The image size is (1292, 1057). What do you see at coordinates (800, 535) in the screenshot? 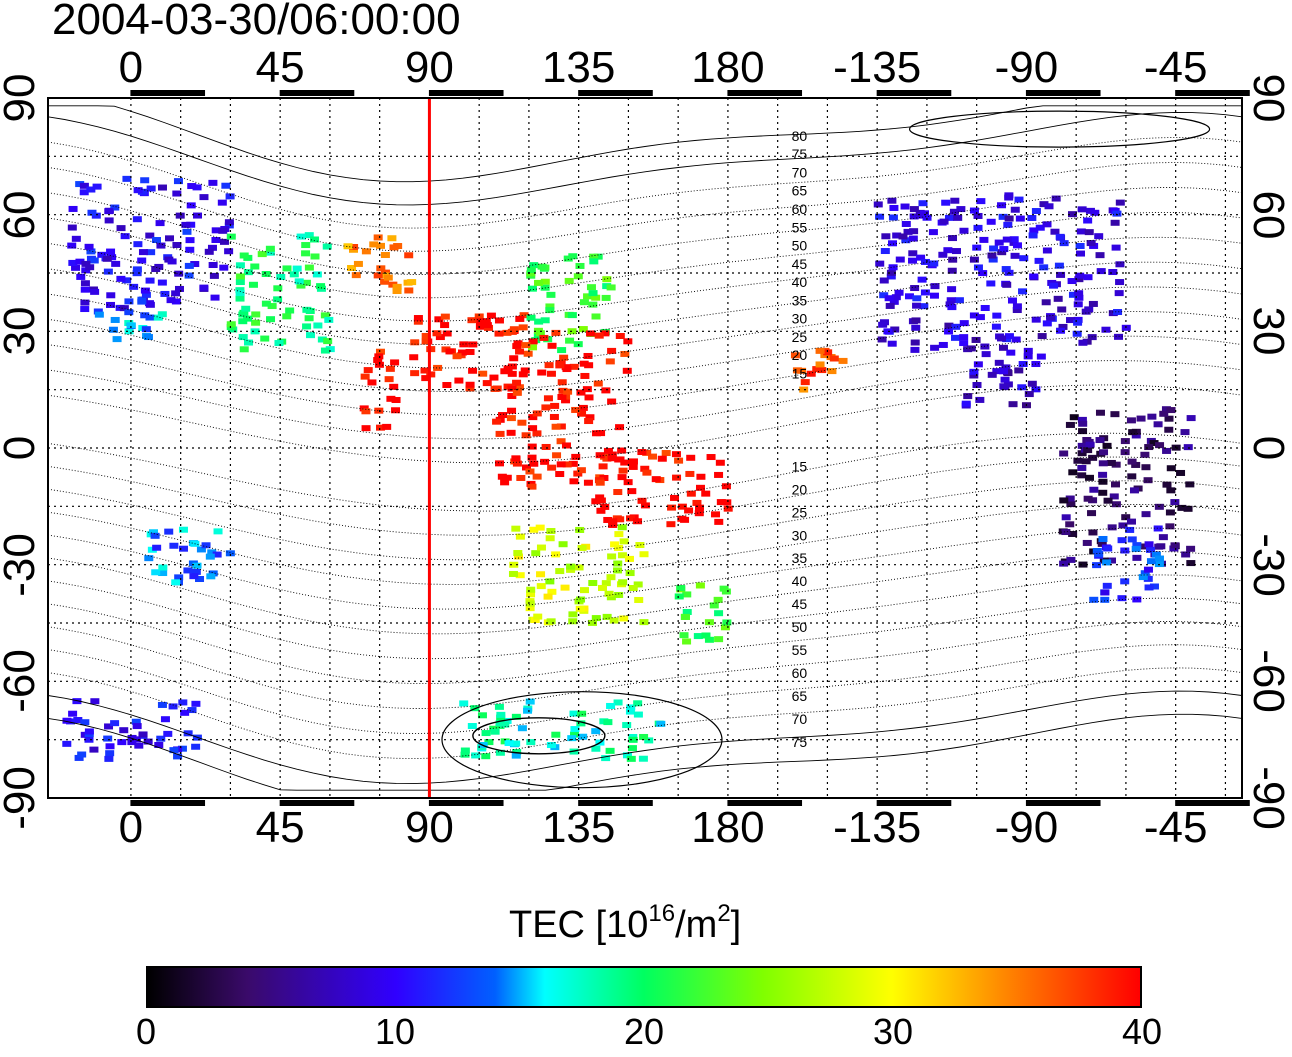
I see `contour-label: 30` at bounding box center [800, 535].